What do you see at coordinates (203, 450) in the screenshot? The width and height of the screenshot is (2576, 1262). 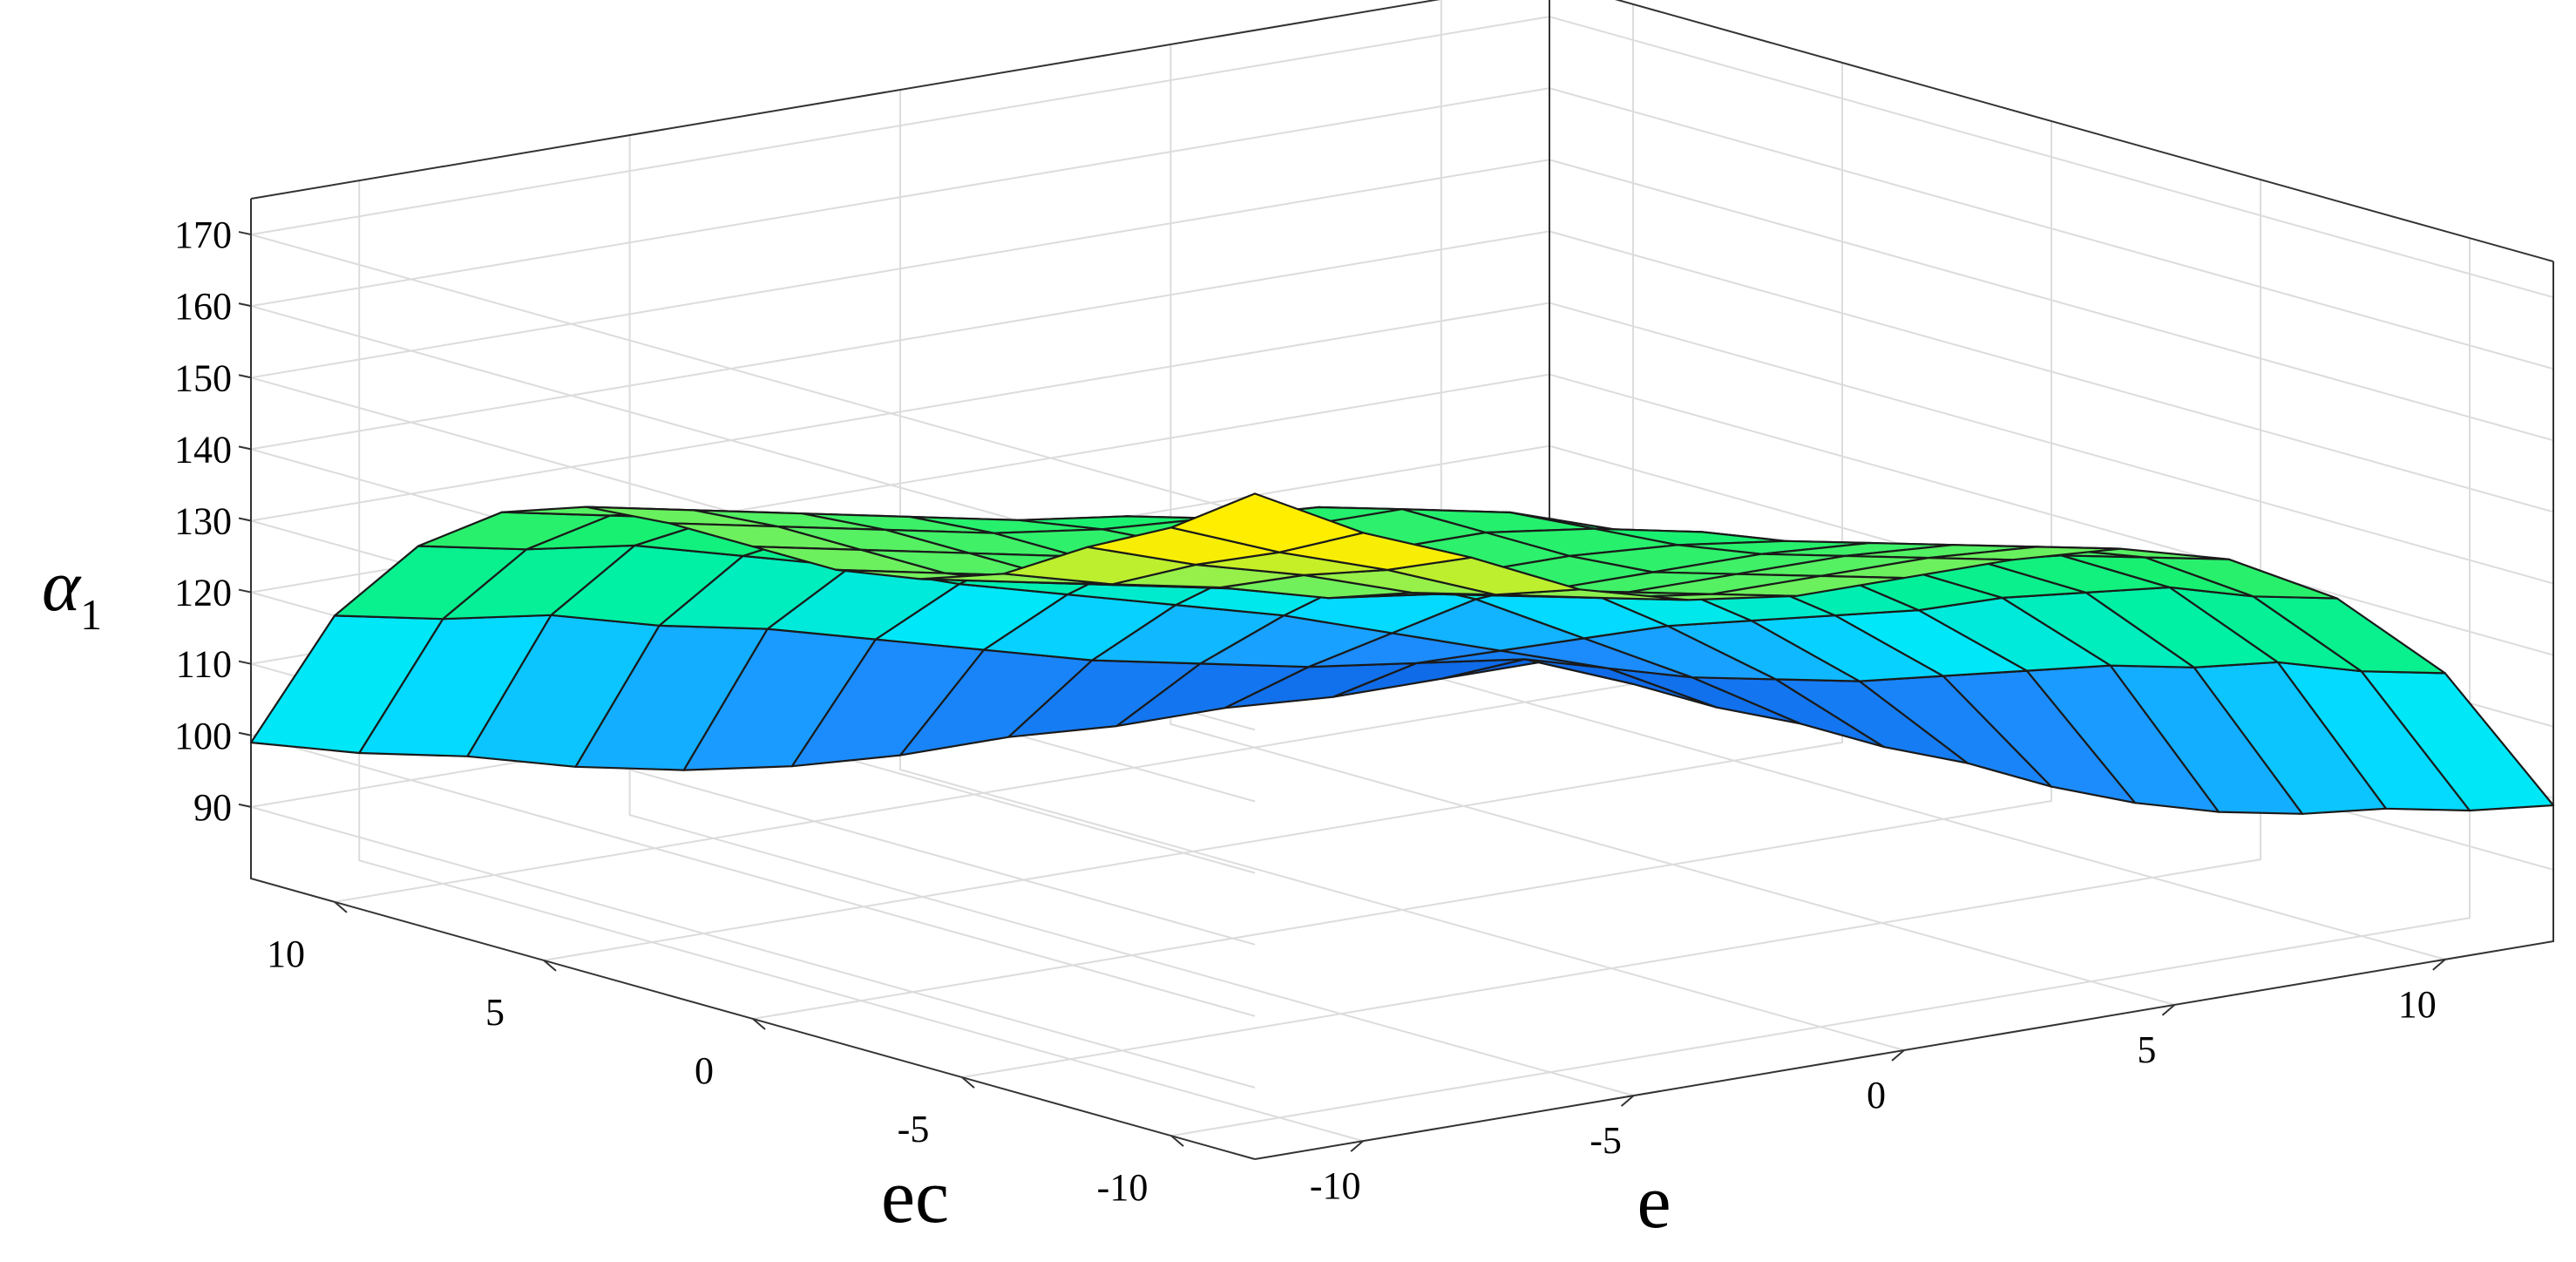 I see `z-tick-label: 140` at bounding box center [203, 450].